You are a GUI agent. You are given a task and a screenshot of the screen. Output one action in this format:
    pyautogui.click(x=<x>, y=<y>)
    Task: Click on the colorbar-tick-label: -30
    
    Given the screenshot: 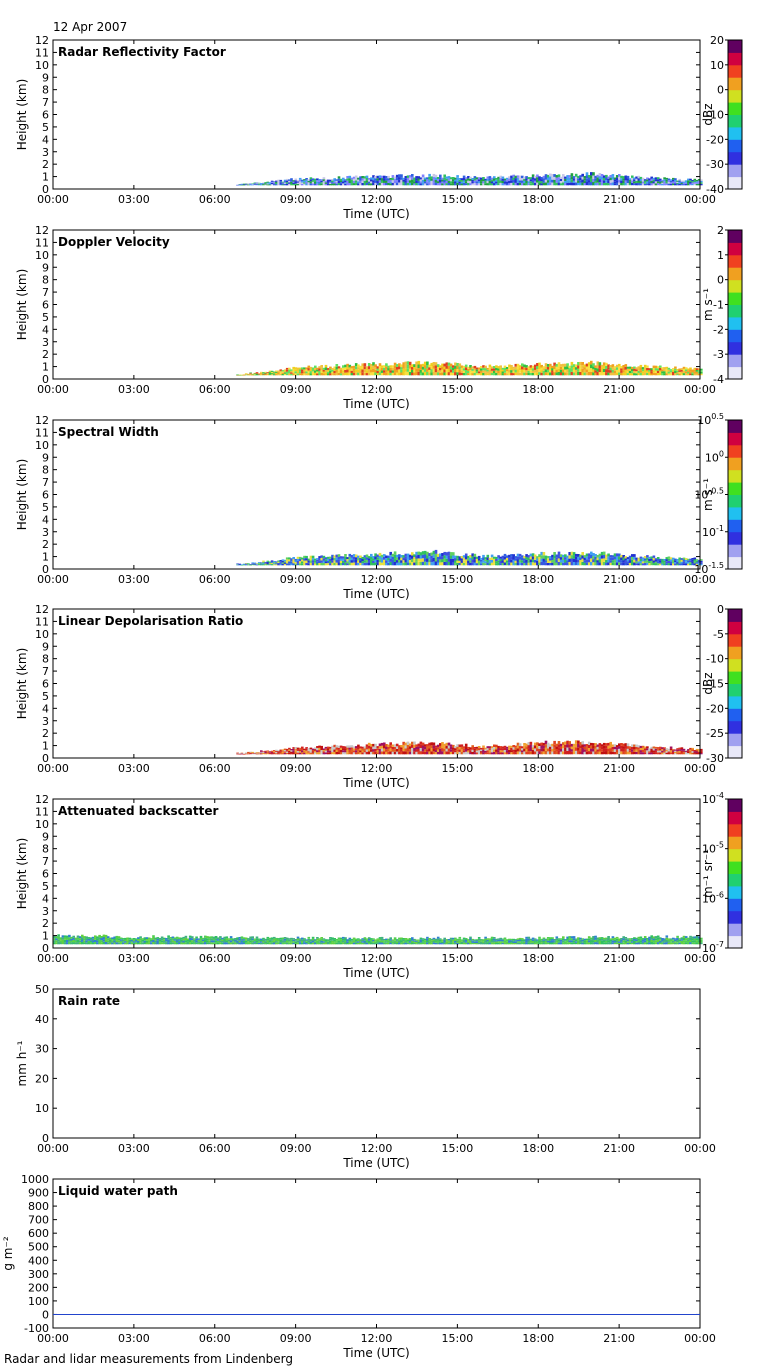 What is the action you would take?
    pyautogui.click(x=715, y=164)
    